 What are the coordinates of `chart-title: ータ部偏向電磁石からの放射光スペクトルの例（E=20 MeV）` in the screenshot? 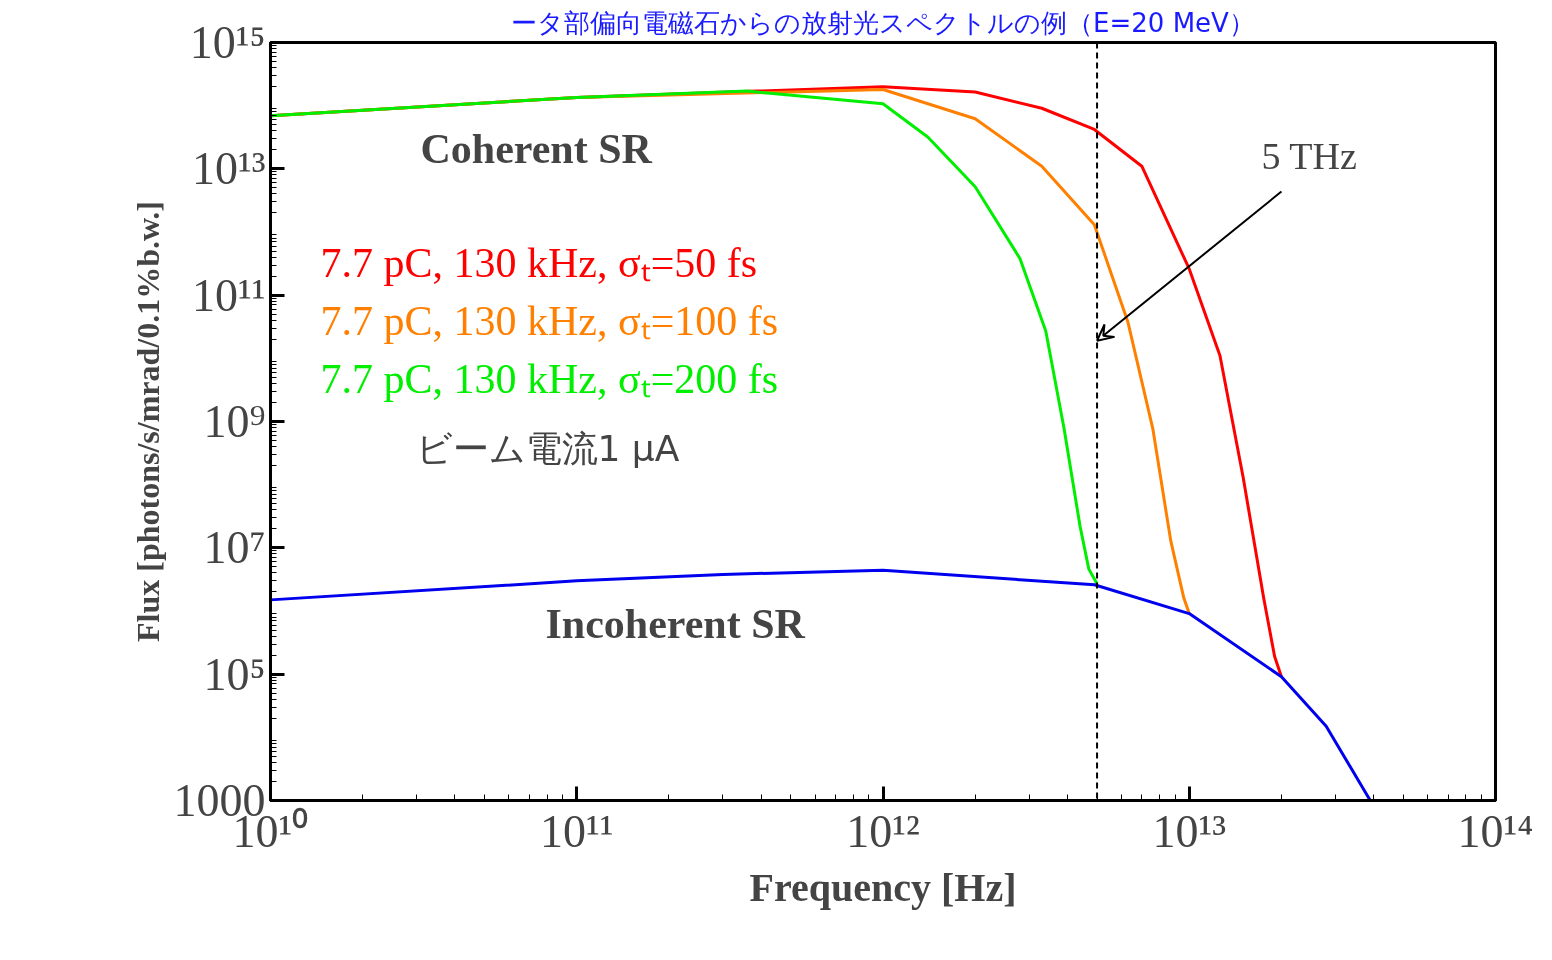 It's located at (883, 22).